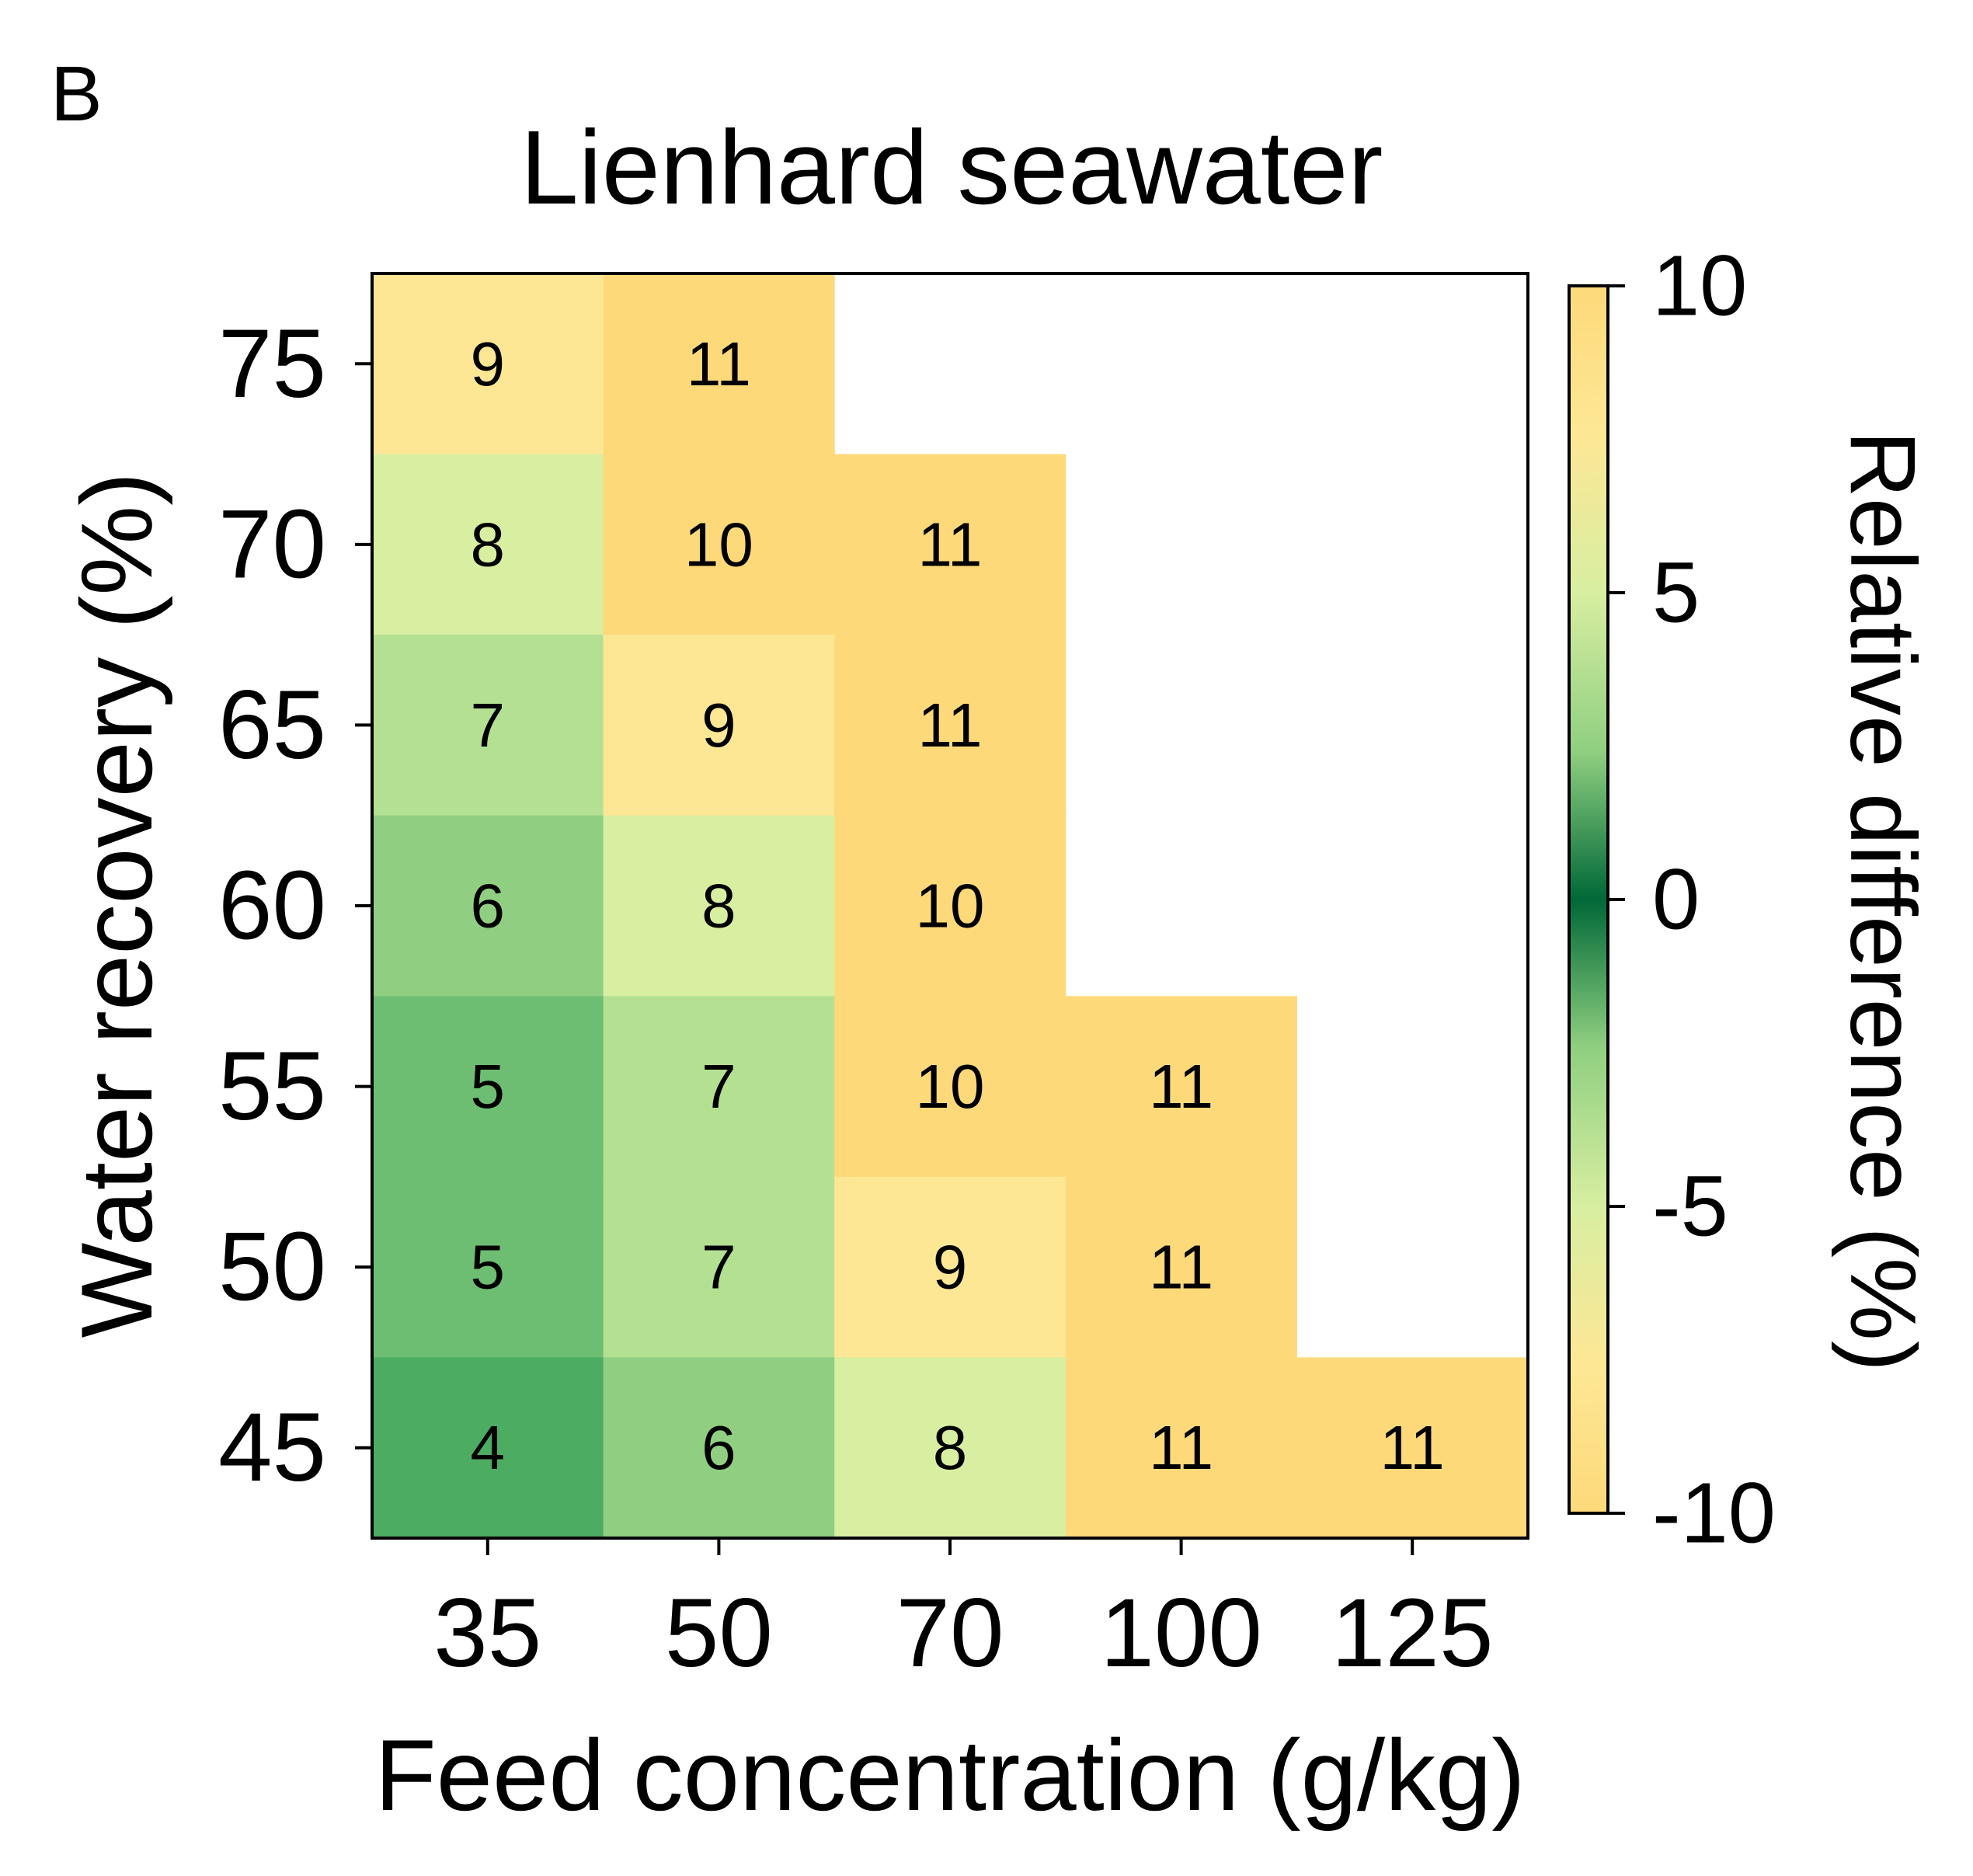 This screenshot has width=1973, height=1876. Describe the element at coordinates (272, 906) in the screenshot. I see `y-tick-label: 60` at that location.